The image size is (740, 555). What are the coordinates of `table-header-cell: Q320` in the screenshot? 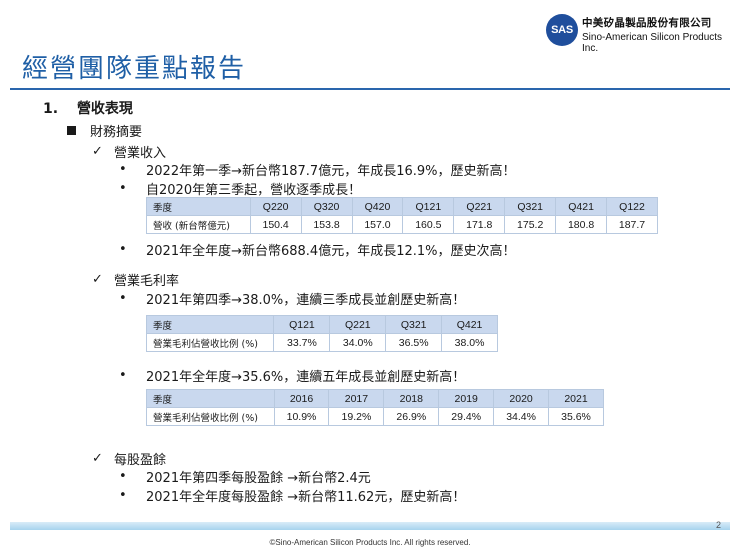 It's located at (326, 206).